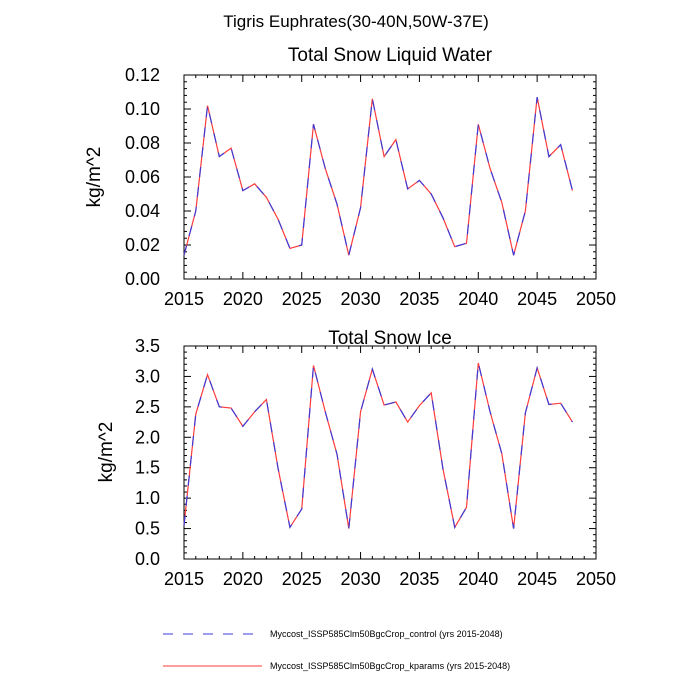  Describe the element at coordinates (142, 109) in the screenshot. I see `y-tick-label: 0.10` at that location.